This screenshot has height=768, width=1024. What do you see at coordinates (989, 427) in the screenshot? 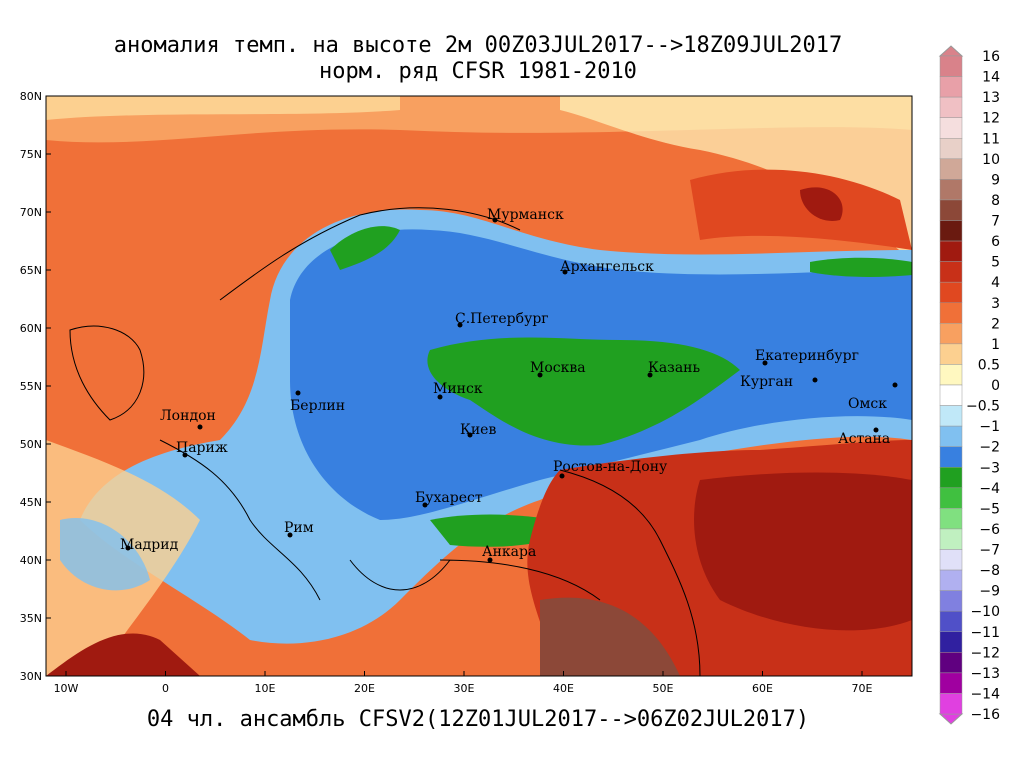
I see `colorbar-label: −1` at bounding box center [989, 427].